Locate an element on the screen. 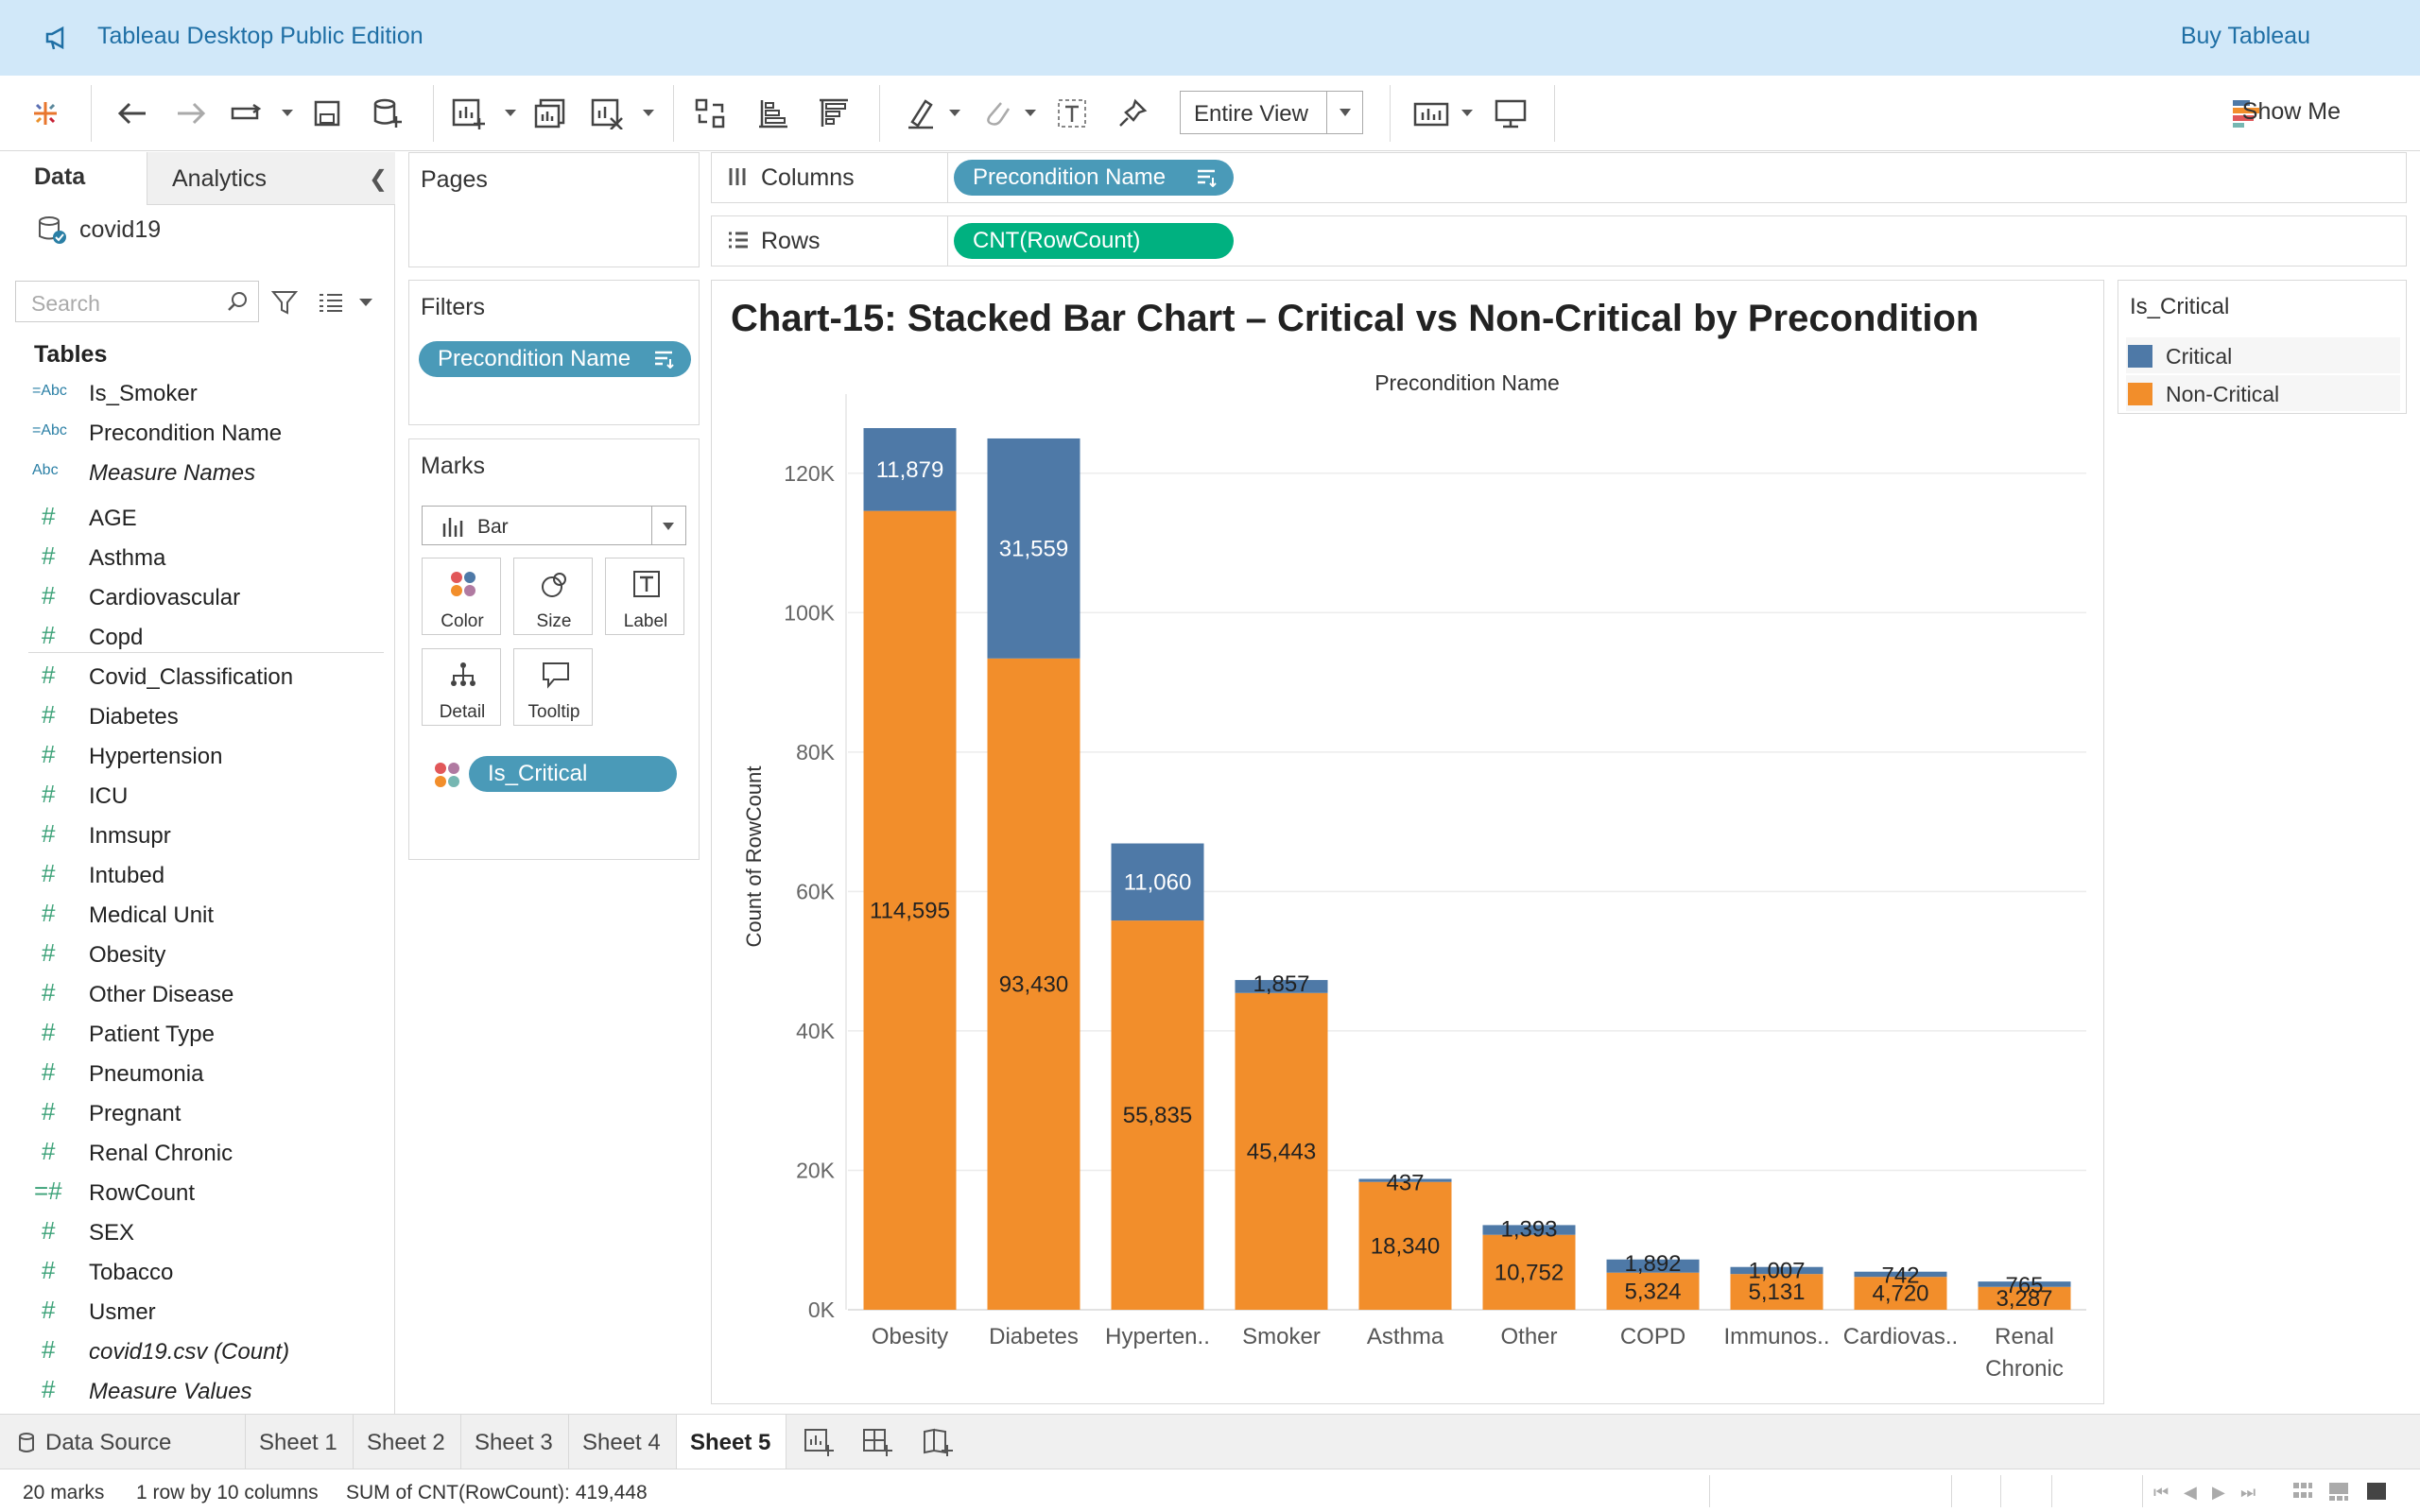 This screenshot has height=1512, width=2420. field-item: # Renal Chronic is located at coordinates (197, 1155).